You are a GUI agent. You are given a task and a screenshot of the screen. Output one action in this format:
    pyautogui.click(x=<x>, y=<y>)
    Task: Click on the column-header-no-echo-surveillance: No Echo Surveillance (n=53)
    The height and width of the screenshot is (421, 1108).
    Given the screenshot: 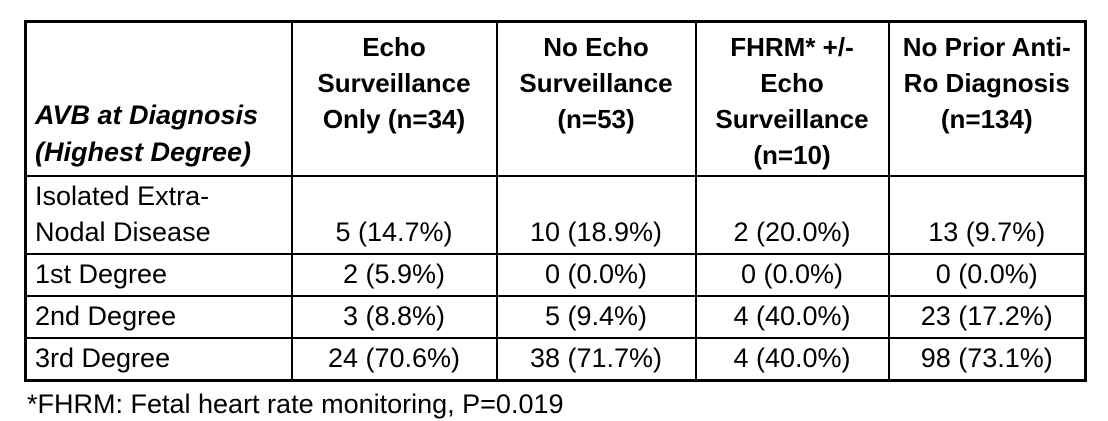 What is the action you would take?
    pyautogui.click(x=596, y=98)
    